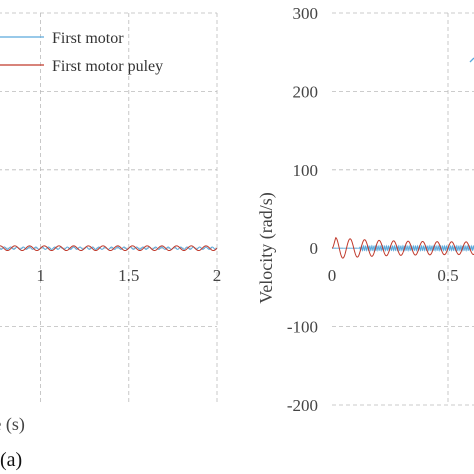  I want to click on left-xticks: 1 1.5 2, so click(128, 275).